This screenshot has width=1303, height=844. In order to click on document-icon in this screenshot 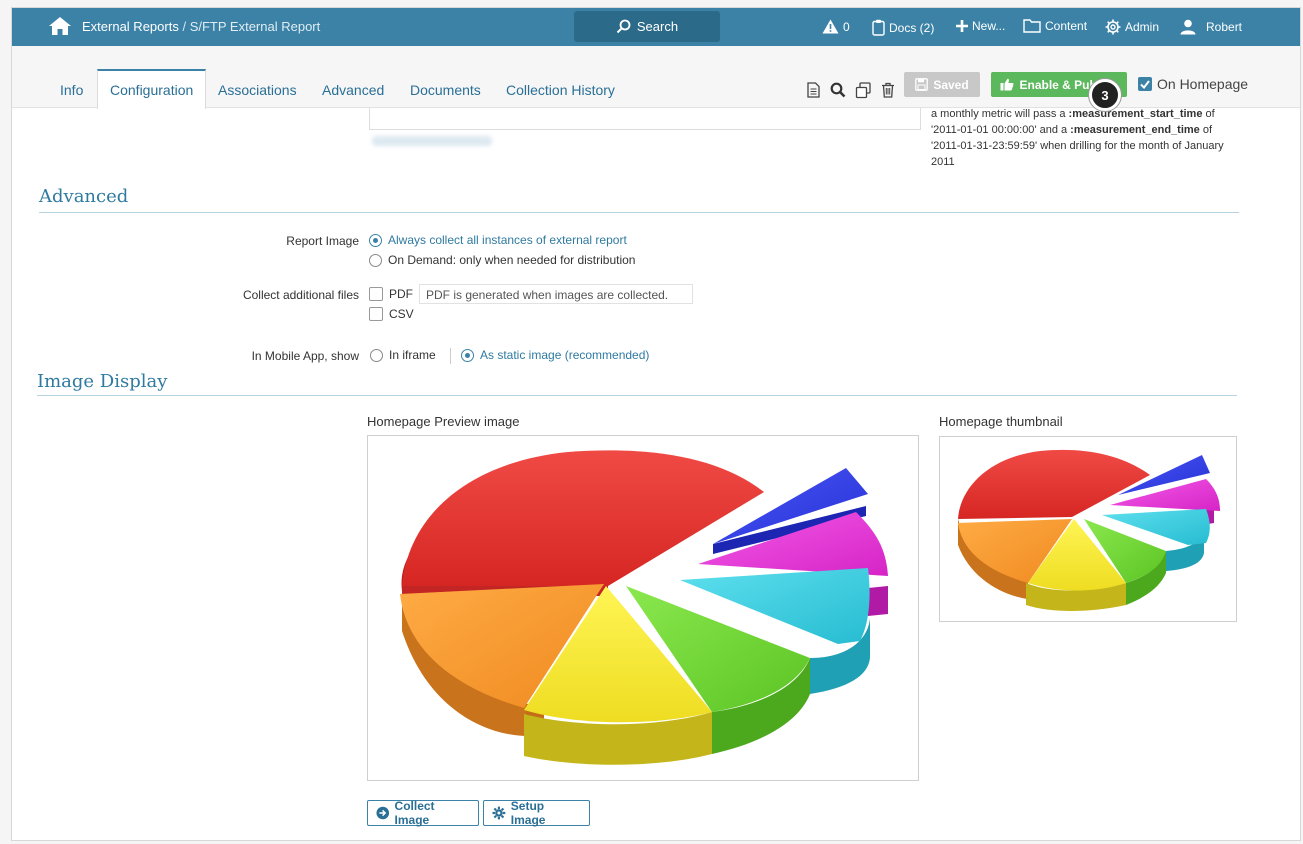, I will do `click(813, 91)`.